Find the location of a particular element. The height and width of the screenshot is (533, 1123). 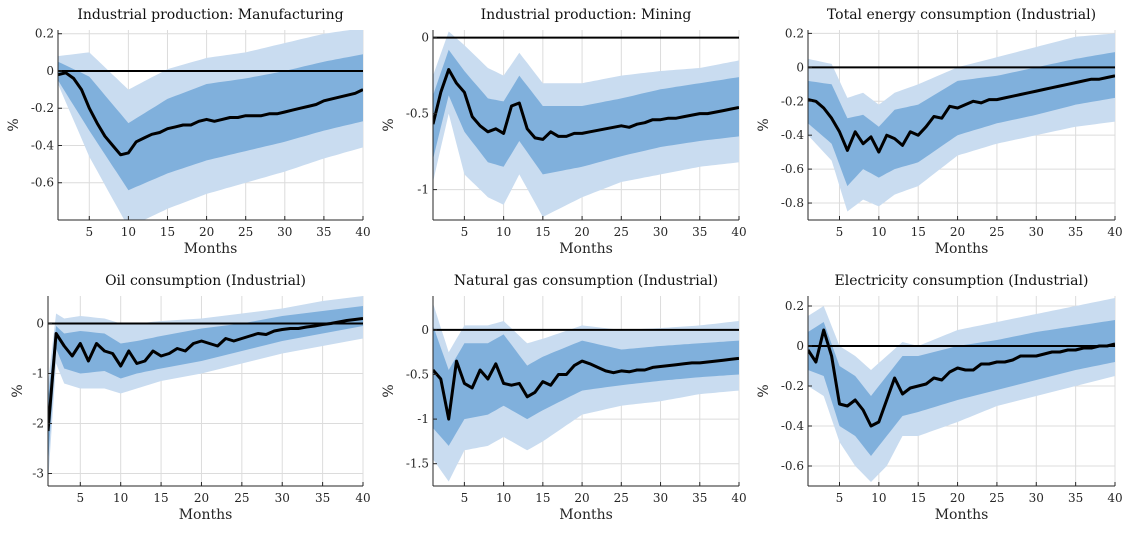

y-tick-label: -1.5 is located at coordinates (417, 464).